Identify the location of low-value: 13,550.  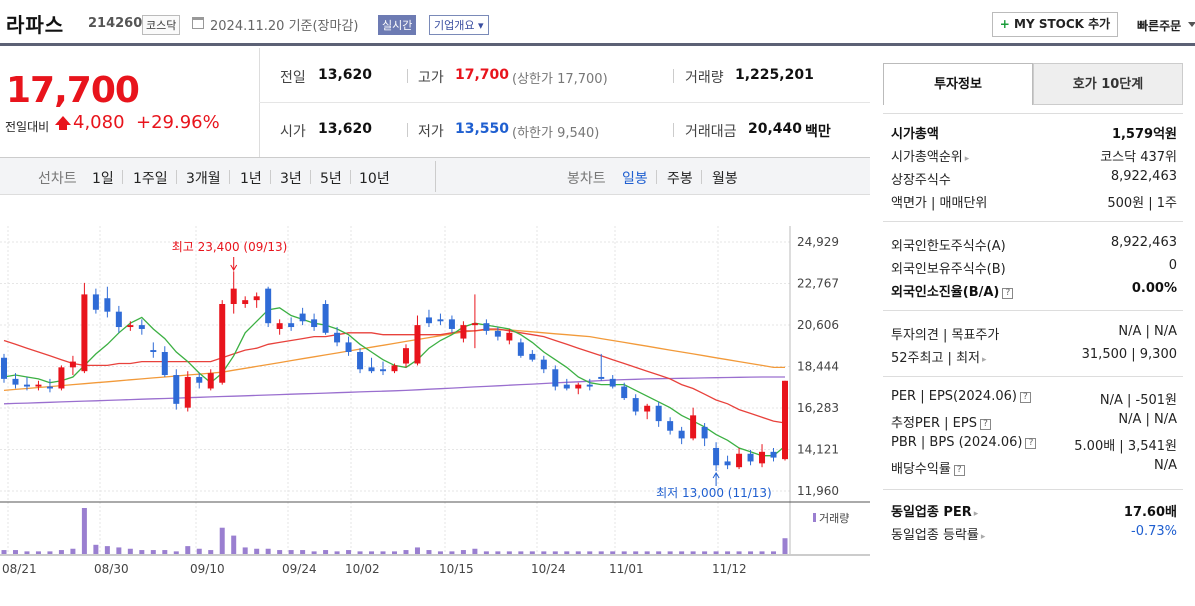
(482, 129).